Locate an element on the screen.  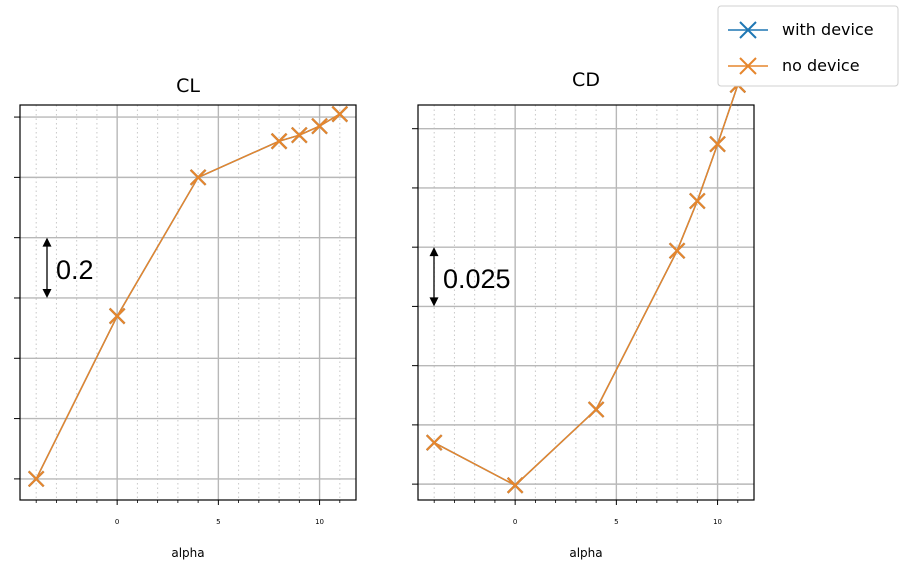
cd-annotation-label: 0.025 is located at coordinates (477, 279).